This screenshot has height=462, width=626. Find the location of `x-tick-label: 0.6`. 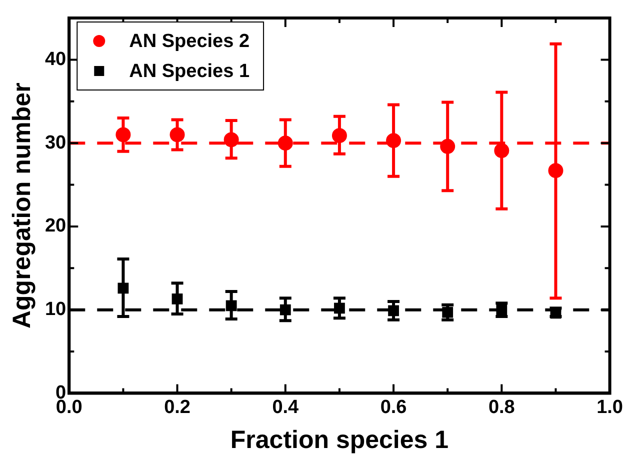

x-tick-label: 0.6 is located at coordinates (393, 407).